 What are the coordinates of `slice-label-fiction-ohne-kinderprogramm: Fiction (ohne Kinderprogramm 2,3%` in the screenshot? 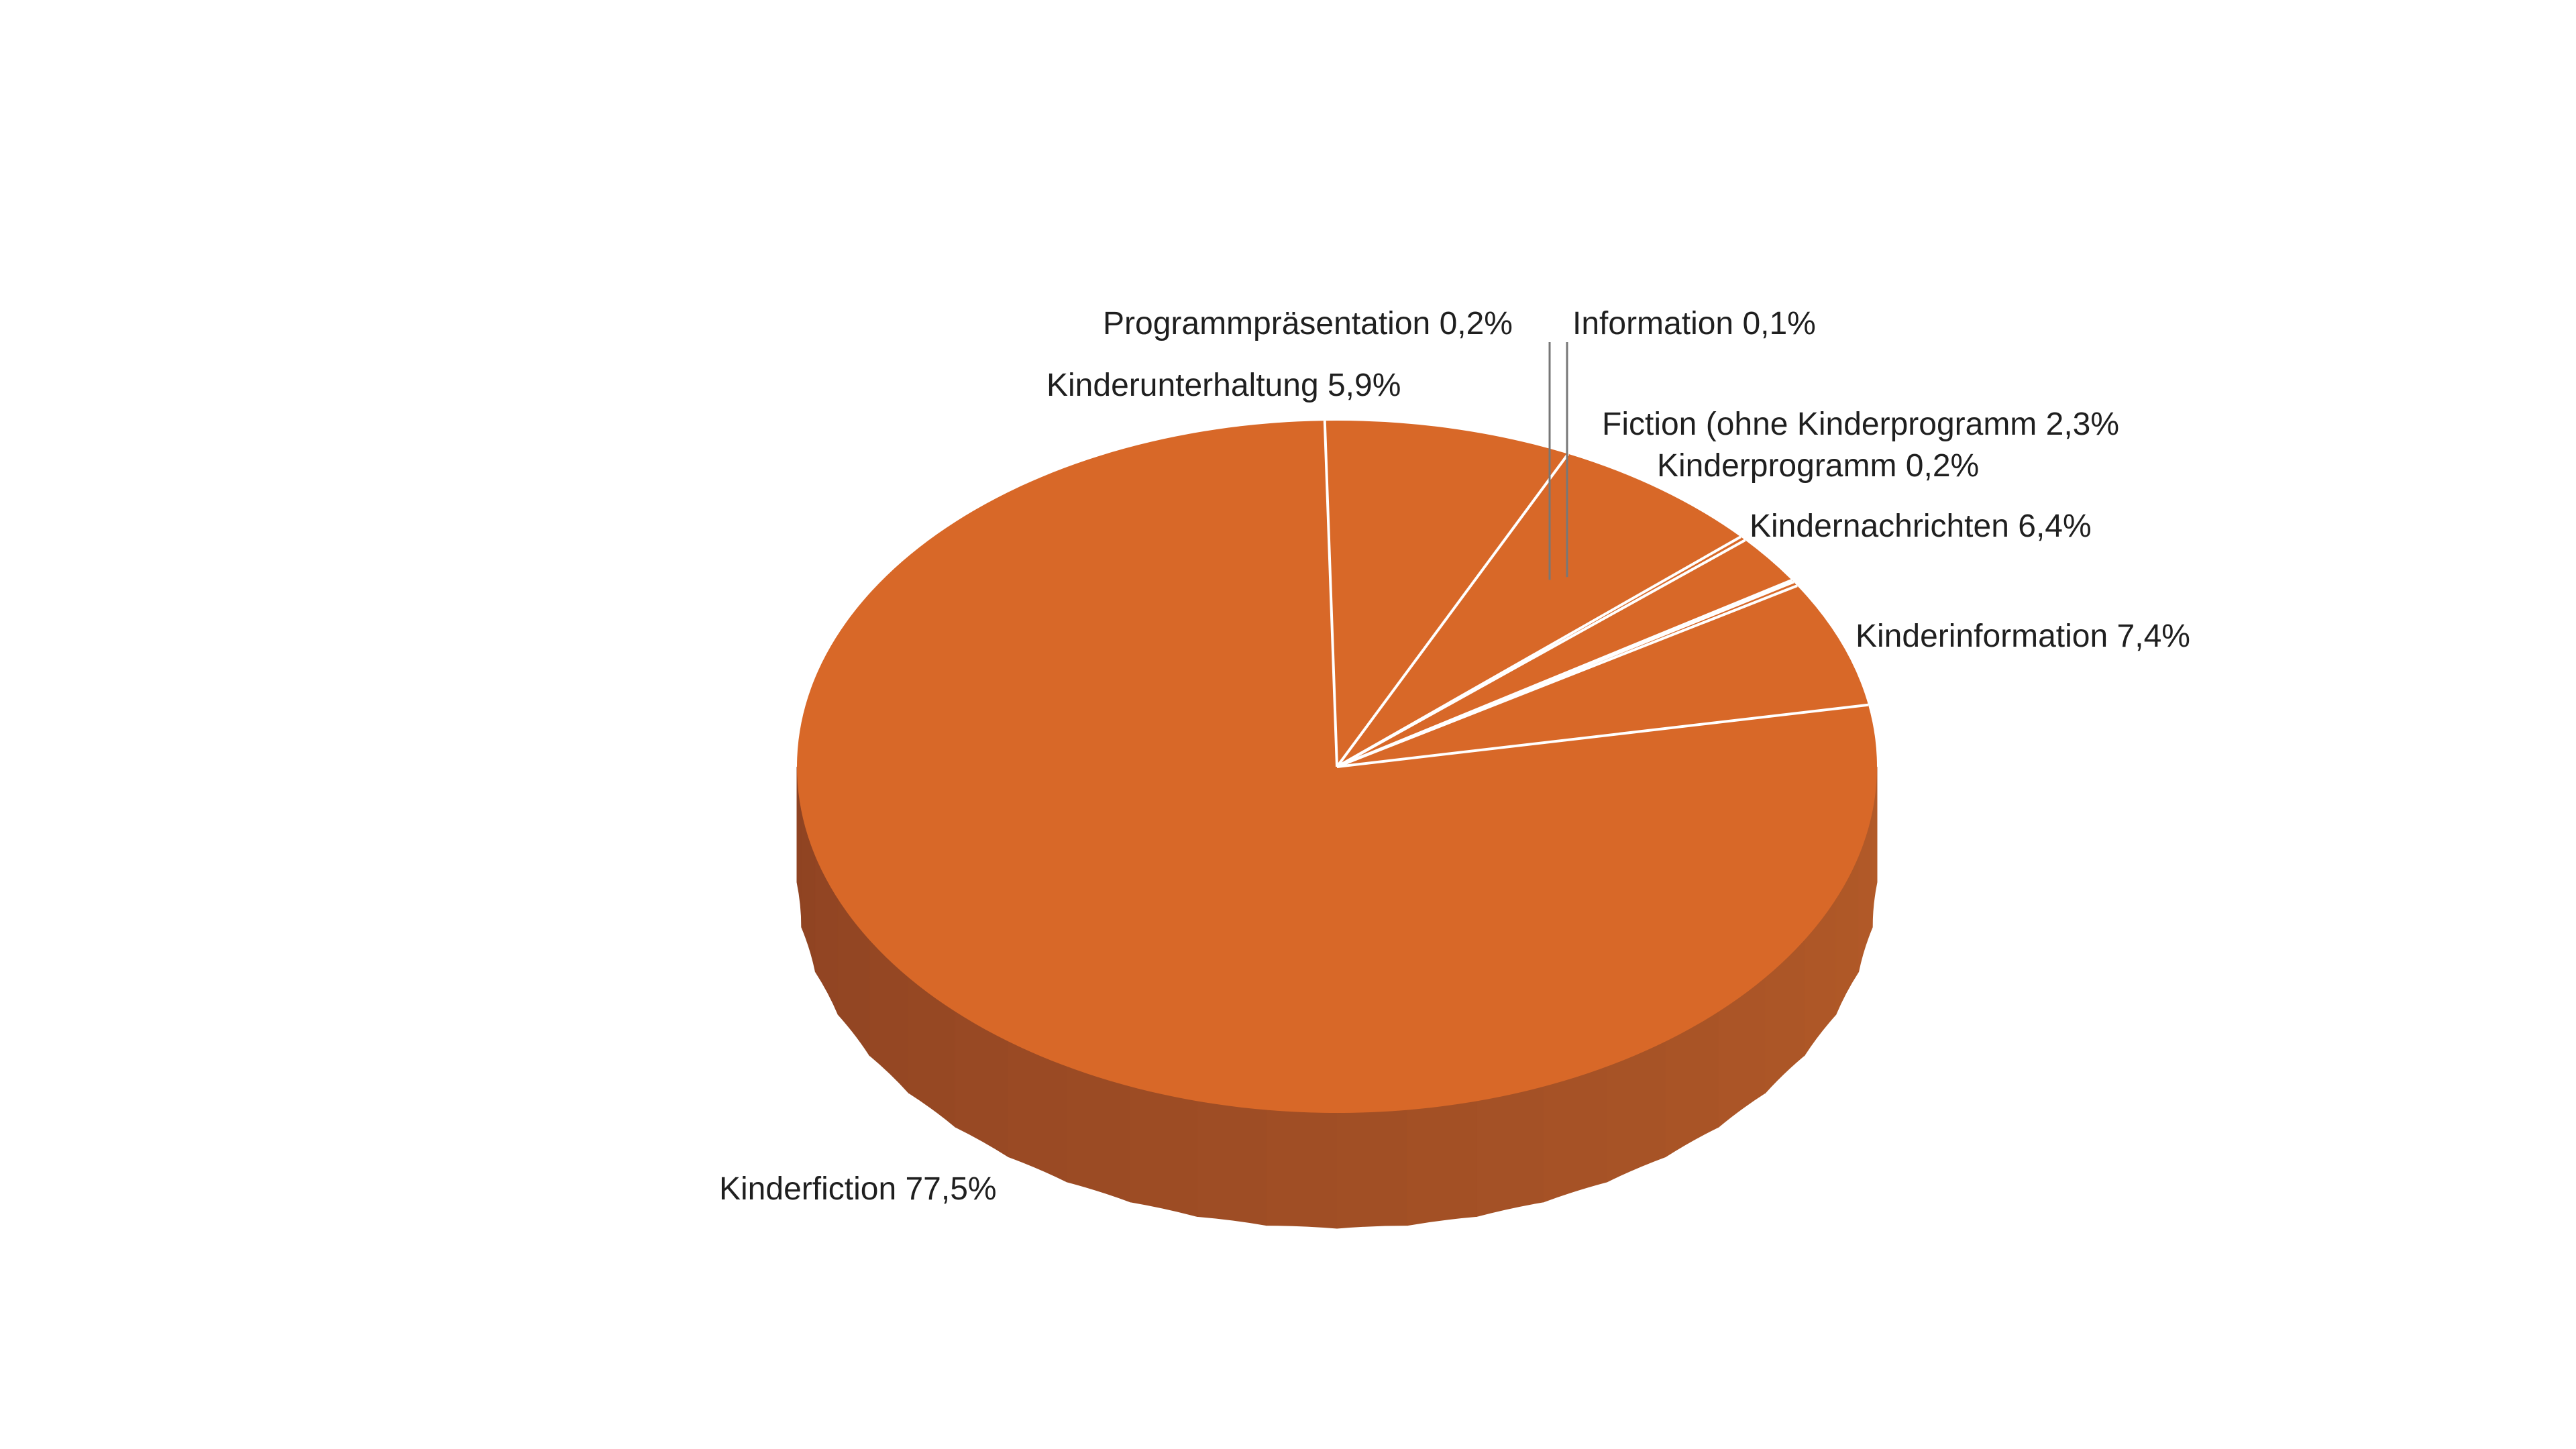 It's located at (1860, 424).